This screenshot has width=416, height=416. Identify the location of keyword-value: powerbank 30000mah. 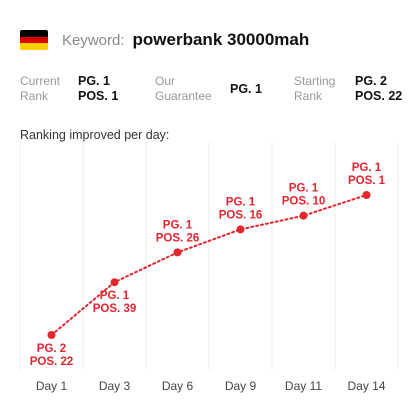
(221, 39).